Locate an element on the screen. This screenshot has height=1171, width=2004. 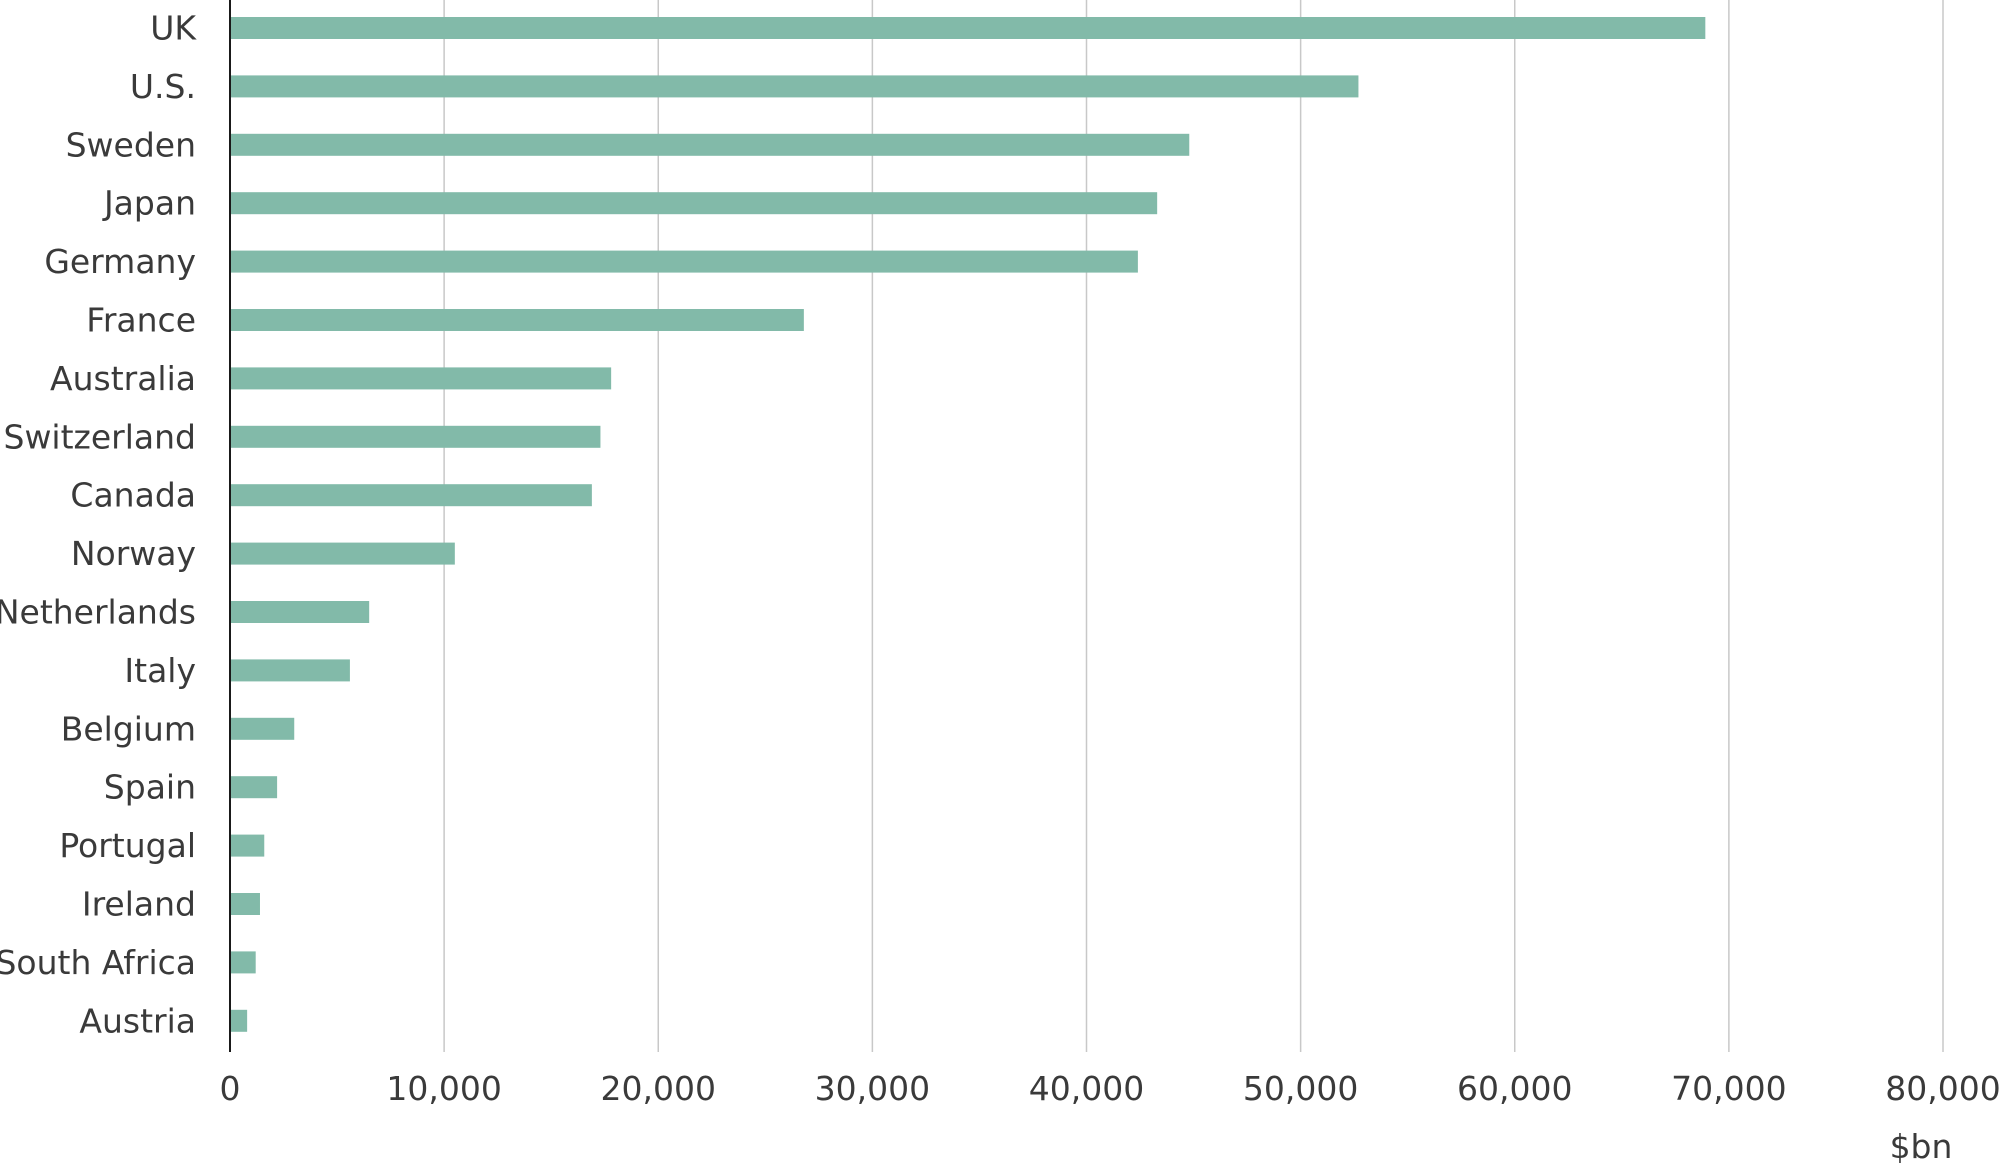
category-label-u-s: U.S. is located at coordinates (163, 86).